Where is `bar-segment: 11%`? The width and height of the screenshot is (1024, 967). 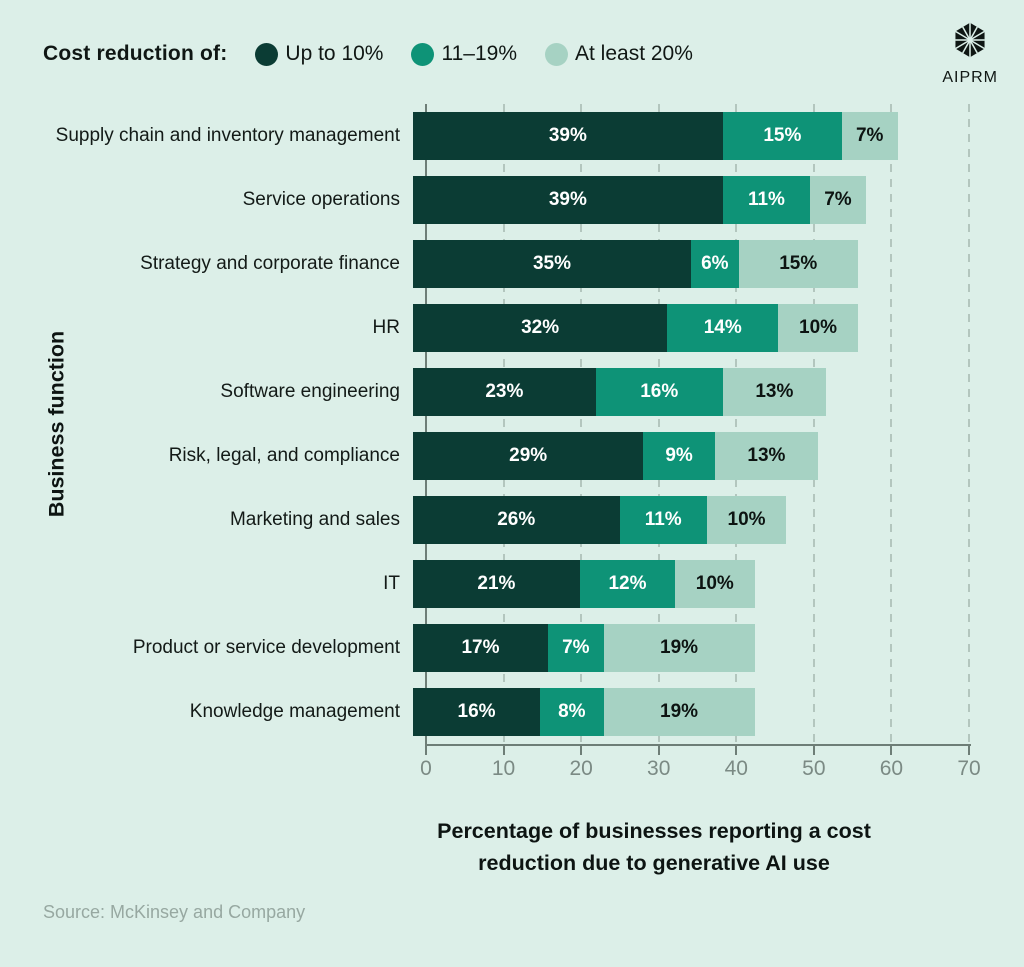
bar-segment: 11% is located at coordinates (663, 520).